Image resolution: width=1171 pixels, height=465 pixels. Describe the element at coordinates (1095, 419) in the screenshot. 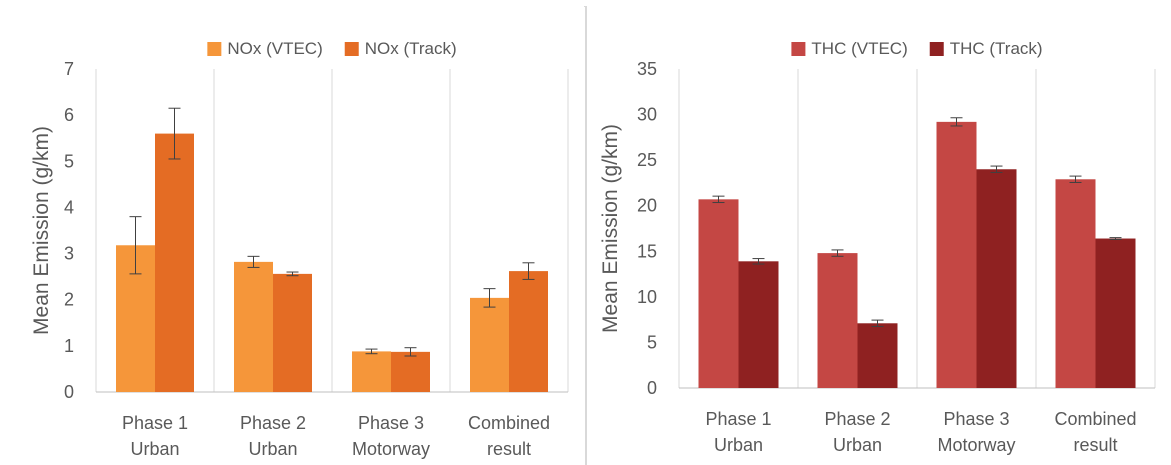

I see `thc-category-label: Combined` at that location.